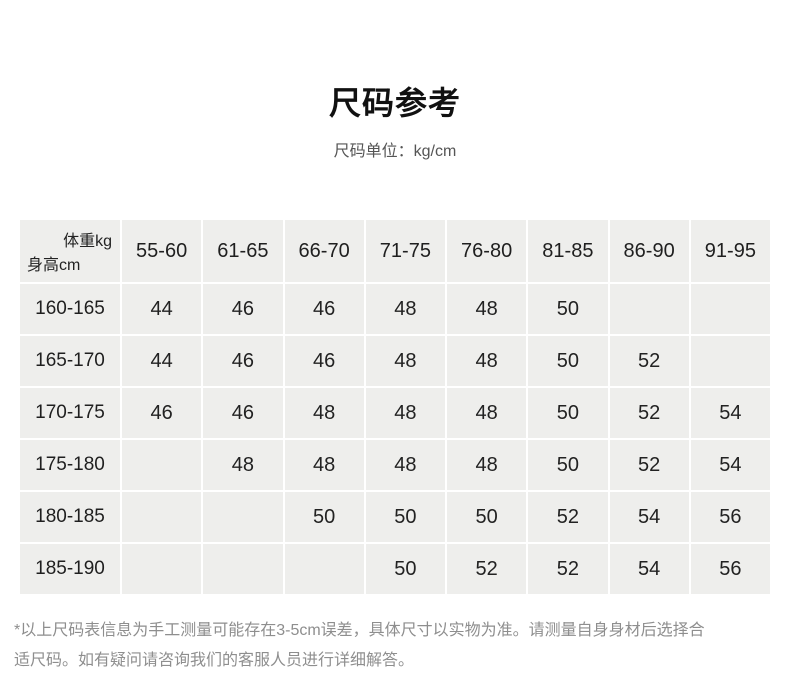  What do you see at coordinates (568, 251) in the screenshot?
I see `weight-column-header: 81-85` at bounding box center [568, 251].